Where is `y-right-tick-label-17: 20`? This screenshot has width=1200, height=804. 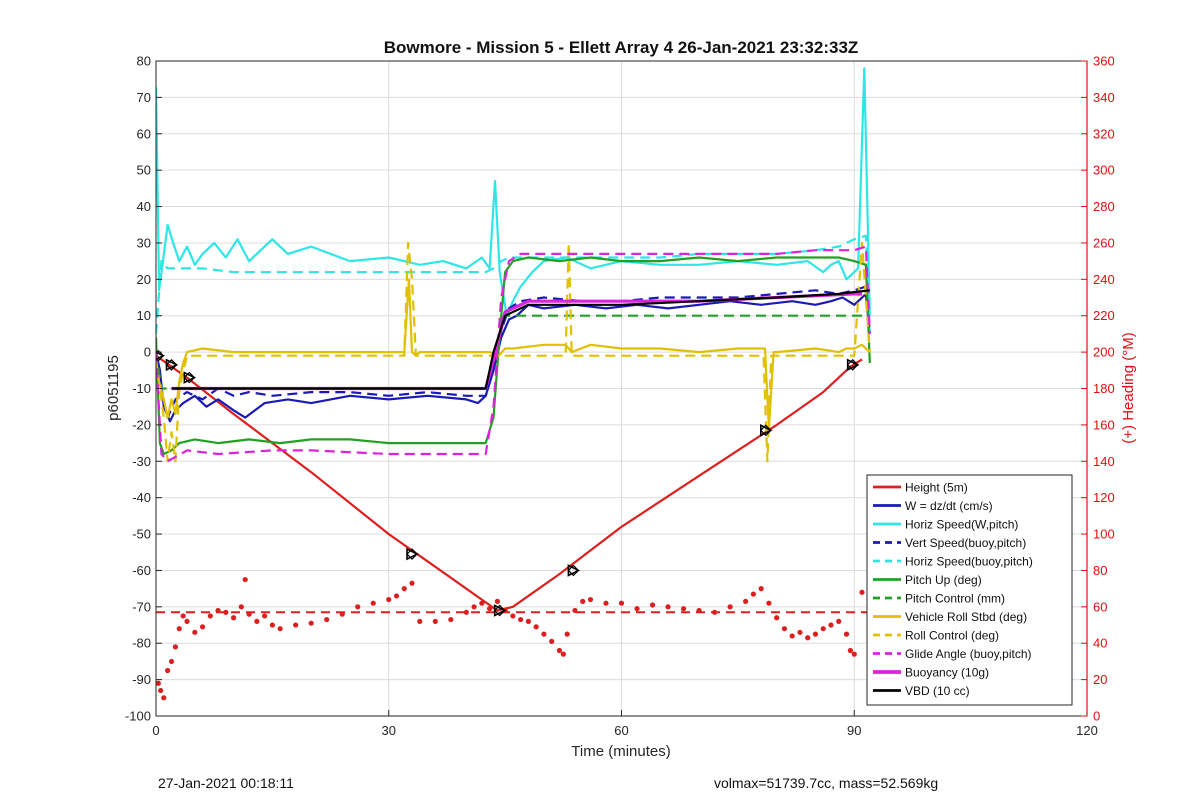
y-right-tick-label-17: 20 is located at coordinates (1100, 679).